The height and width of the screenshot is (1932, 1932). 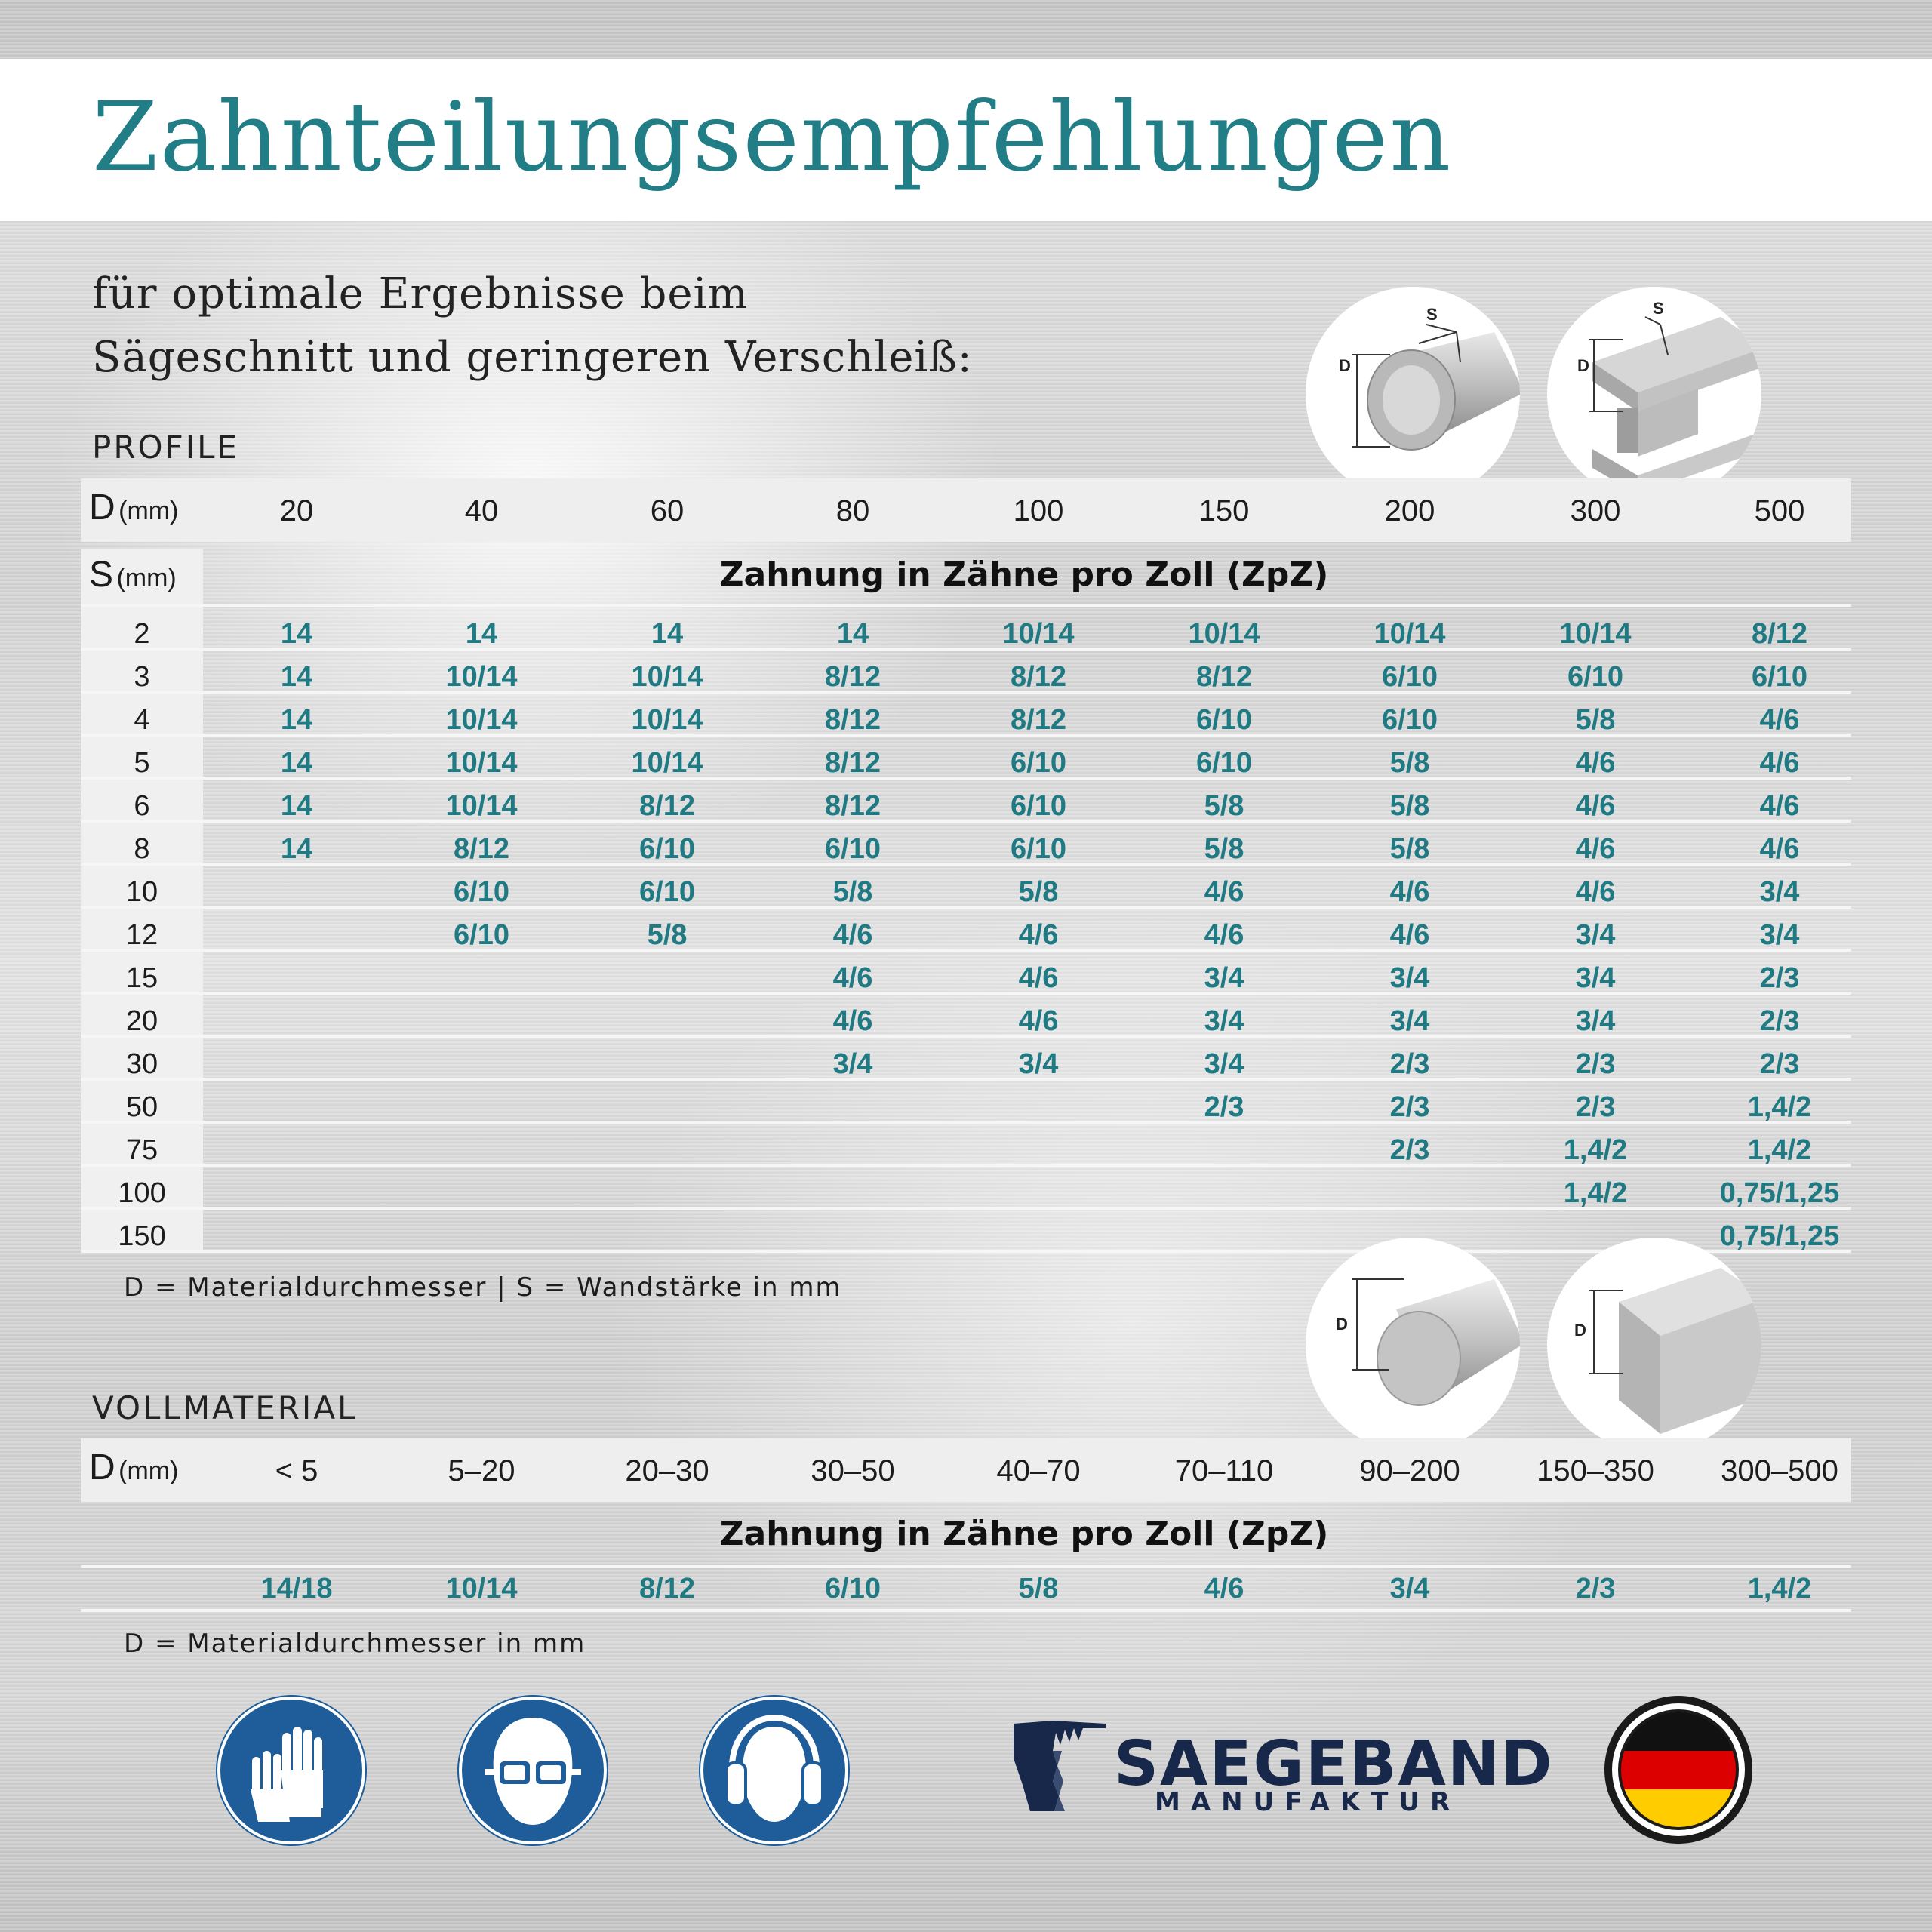 I want to click on round-tube-diagram: D S, so click(x=1413, y=394).